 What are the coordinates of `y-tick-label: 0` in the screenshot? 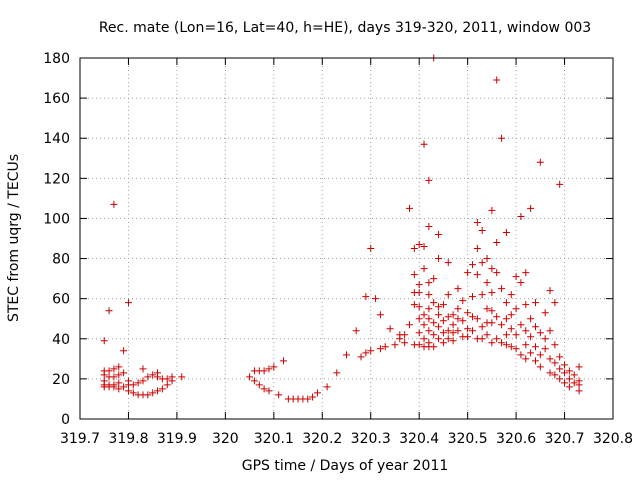 It's located at (65, 420).